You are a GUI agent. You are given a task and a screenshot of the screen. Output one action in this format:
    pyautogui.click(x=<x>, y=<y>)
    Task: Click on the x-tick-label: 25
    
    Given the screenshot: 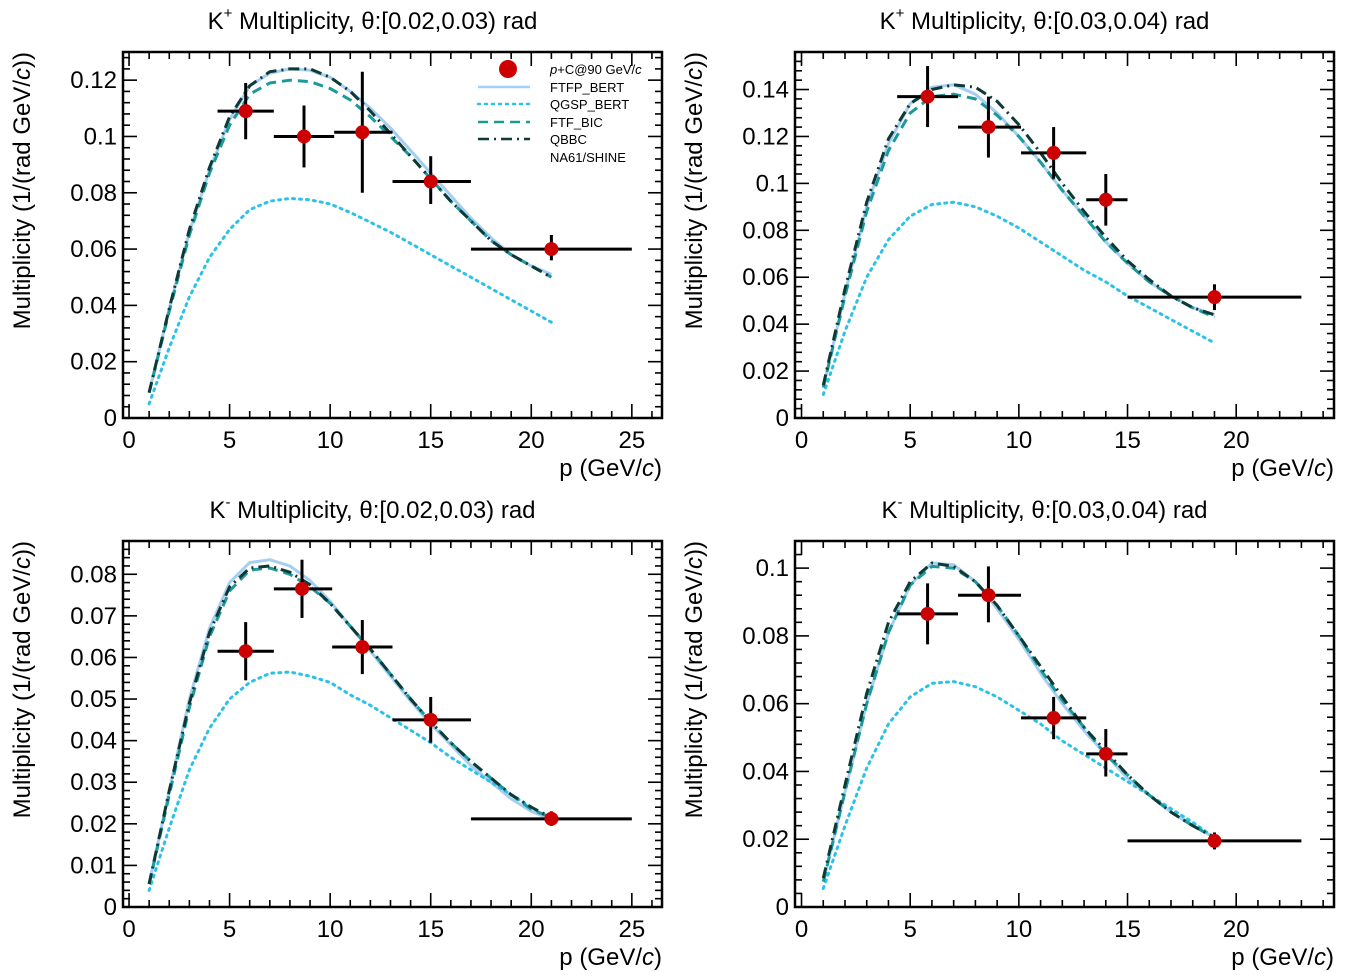 What is the action you would take?
    pyautogui.click(x=631, y=929)
    